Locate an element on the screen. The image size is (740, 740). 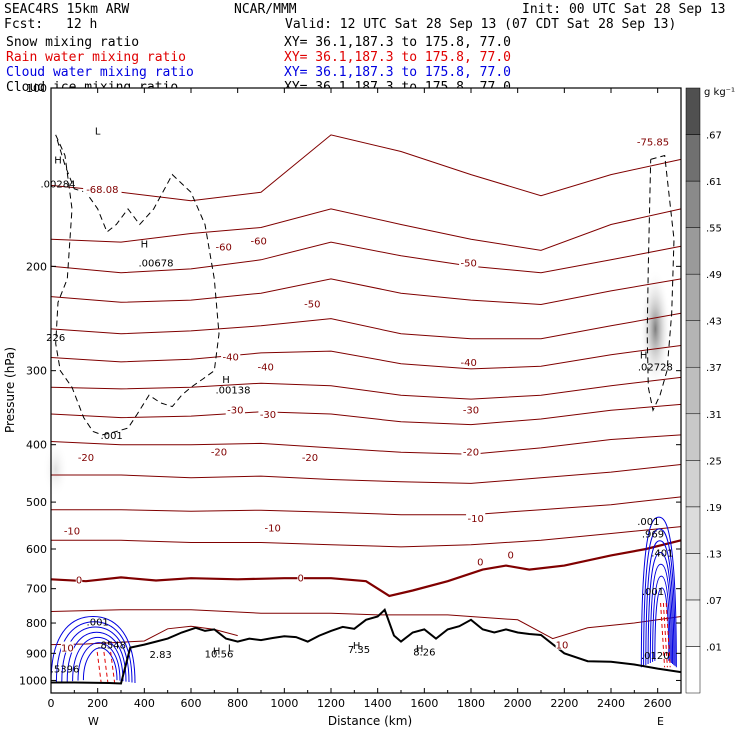
y-tick-label: 300 is located at coordinates (36, 371).